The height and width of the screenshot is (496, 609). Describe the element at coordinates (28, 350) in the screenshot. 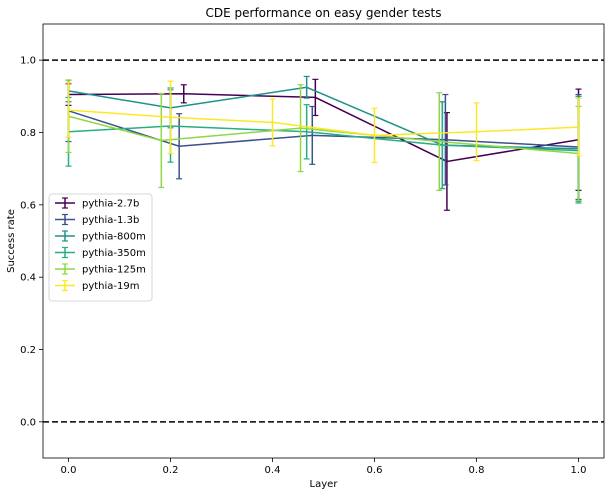

I see `y-tick-label: 0.2` at that location.